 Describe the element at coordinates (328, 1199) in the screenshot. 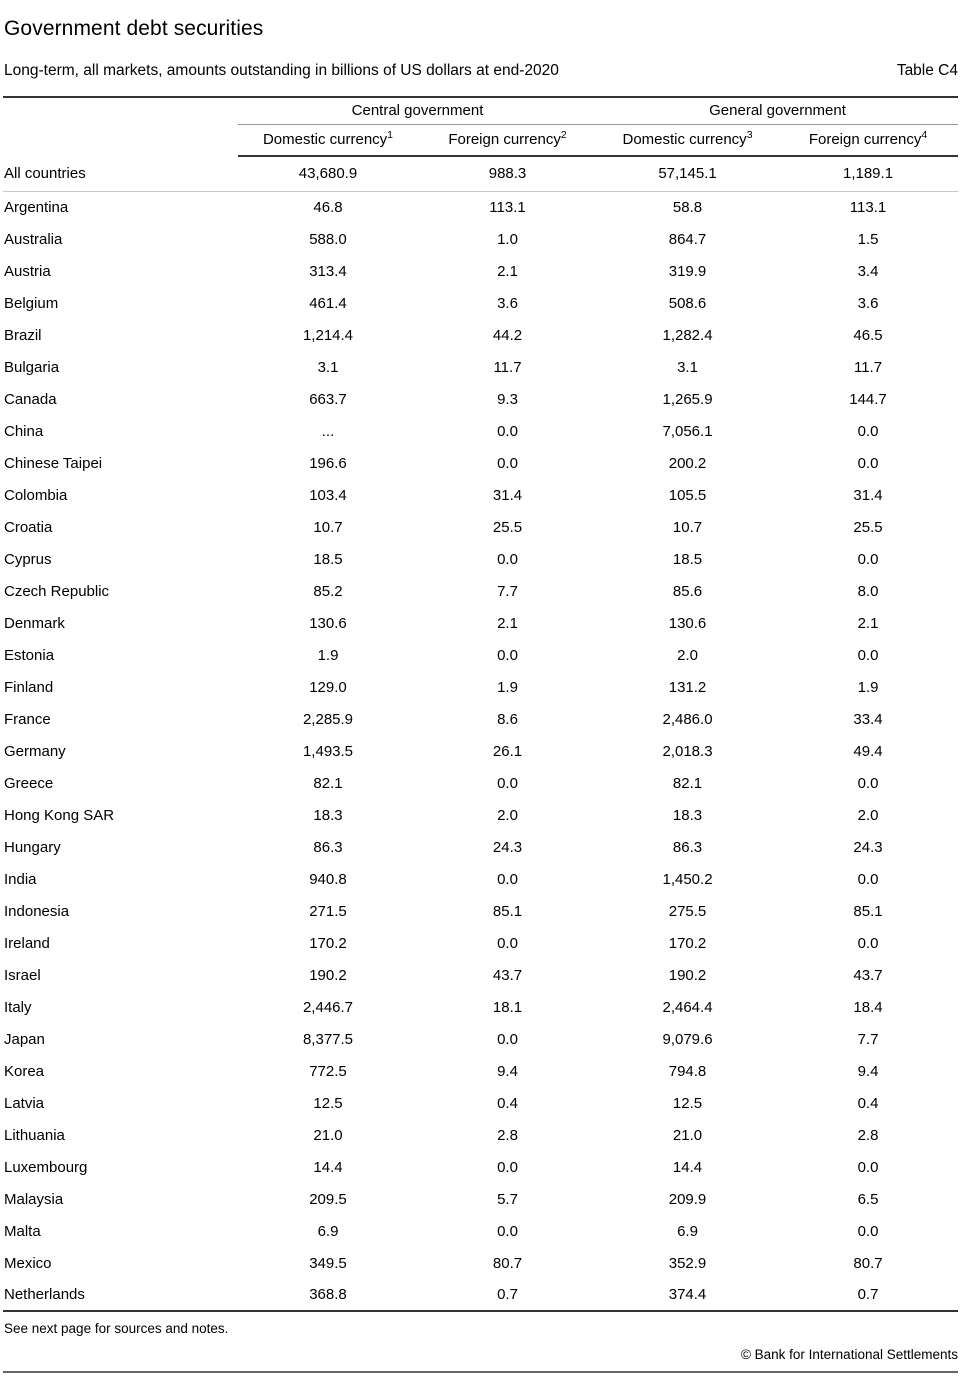

I see `value-cell: 209.5` at that location.